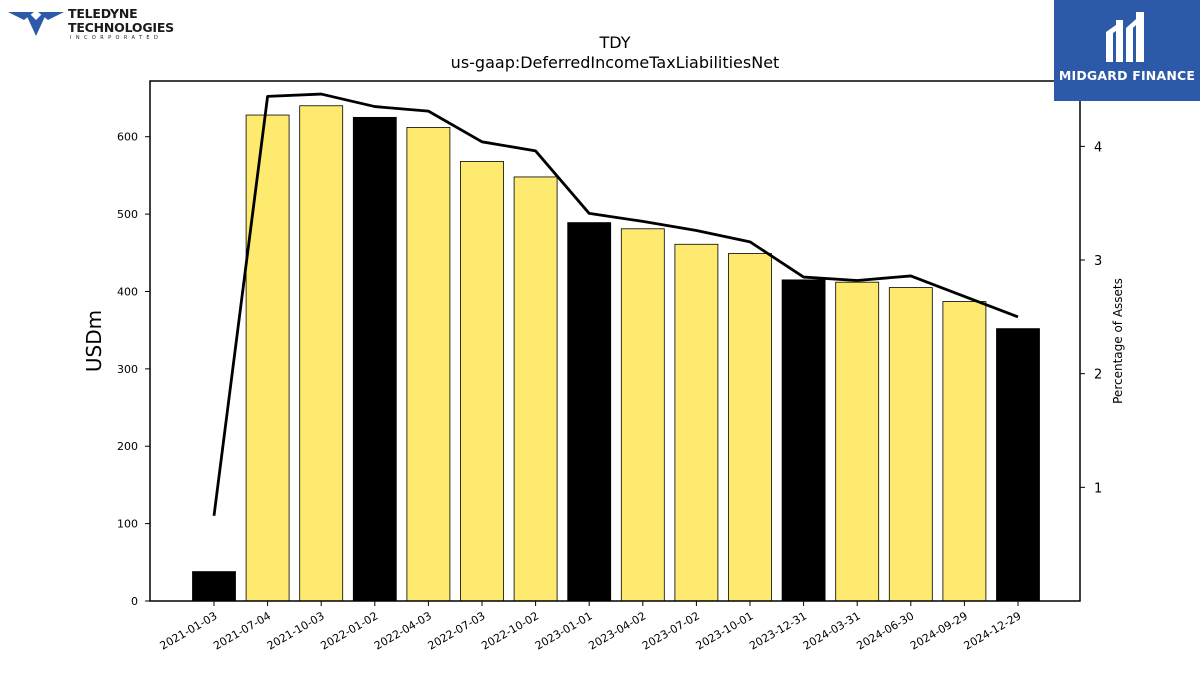 The width and height of the screenshot is (1200, 675). Describe the element at coordinates (1098, 375) in the screenshot. I see `y2-tick-label: 2` at that location.